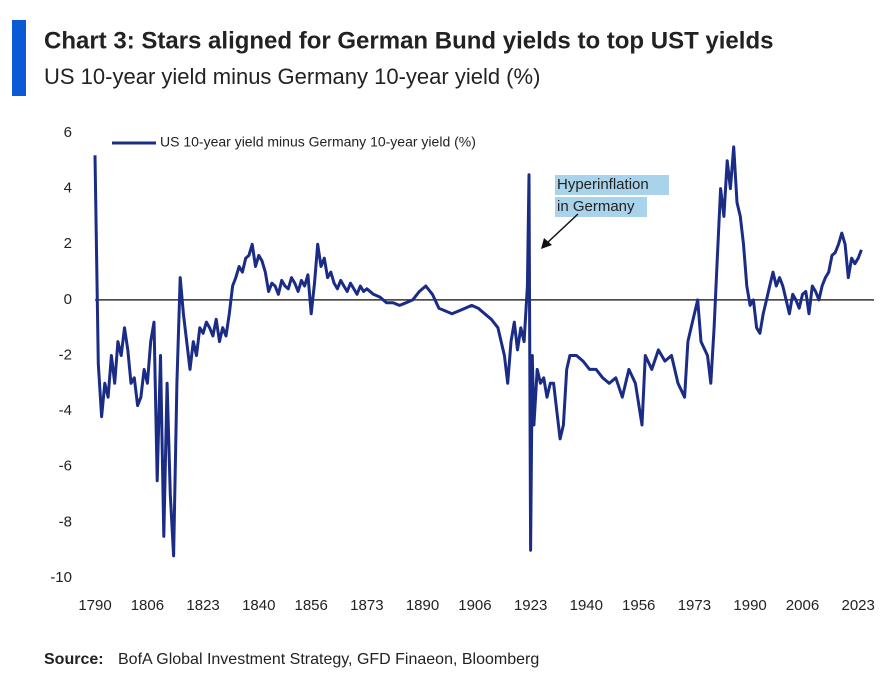 The image size is (896, 684). What do you see at coordinates (258, 605) in the screenshot?
I see `x-tick-label: 1840` at bounding box center [258, 605].